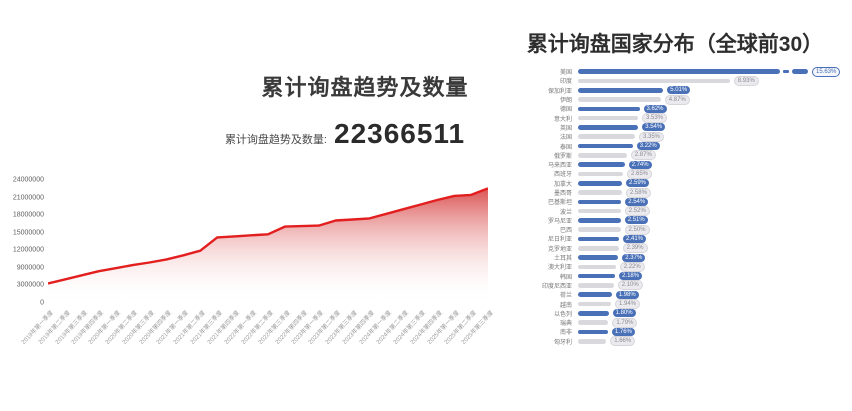 The image size is (852, 411). I want to click on percentage-badge: 4.87%, so click(677, 99).